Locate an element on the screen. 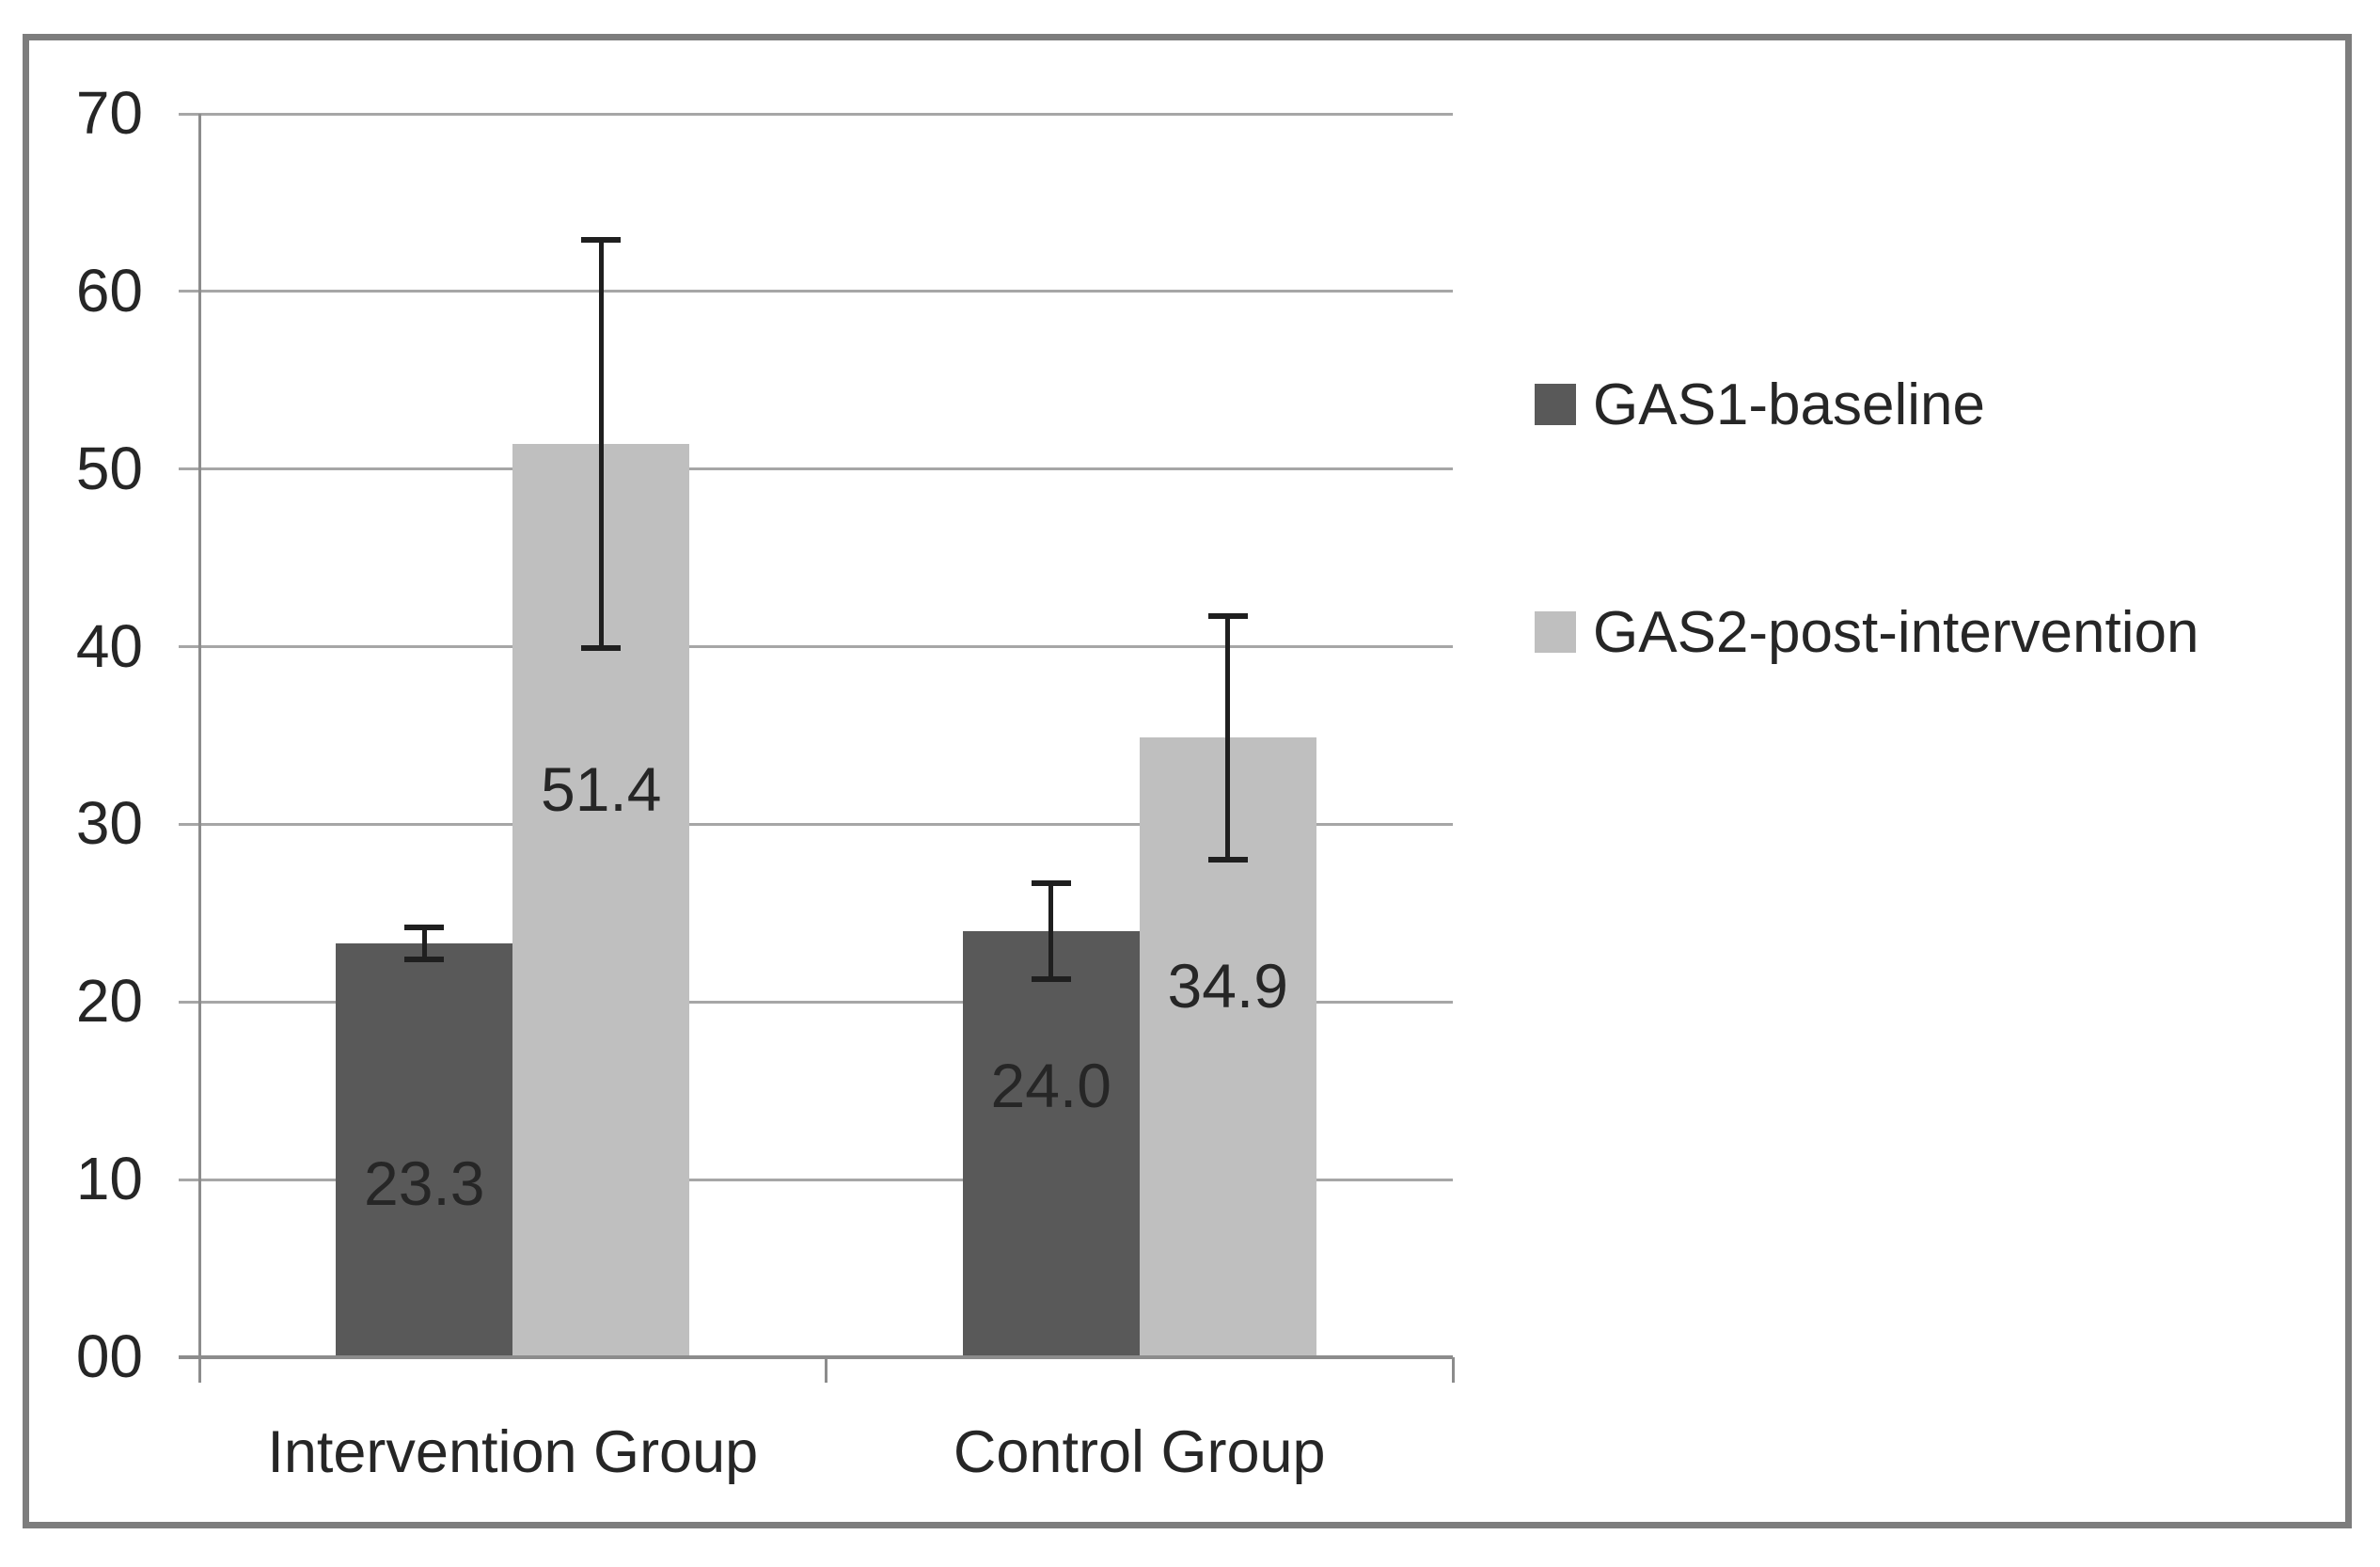  y-axis-line is located at coordinates (199, 748).